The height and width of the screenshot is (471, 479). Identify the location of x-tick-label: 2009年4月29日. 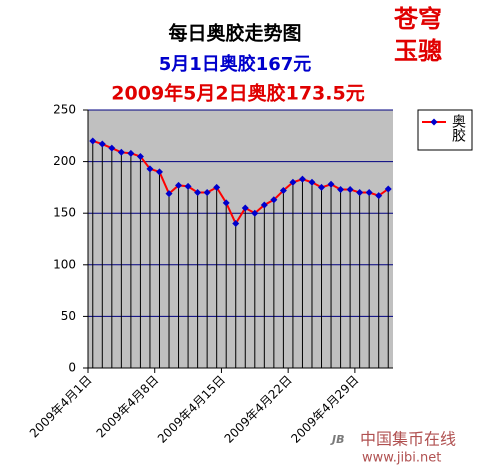
(324, 409).